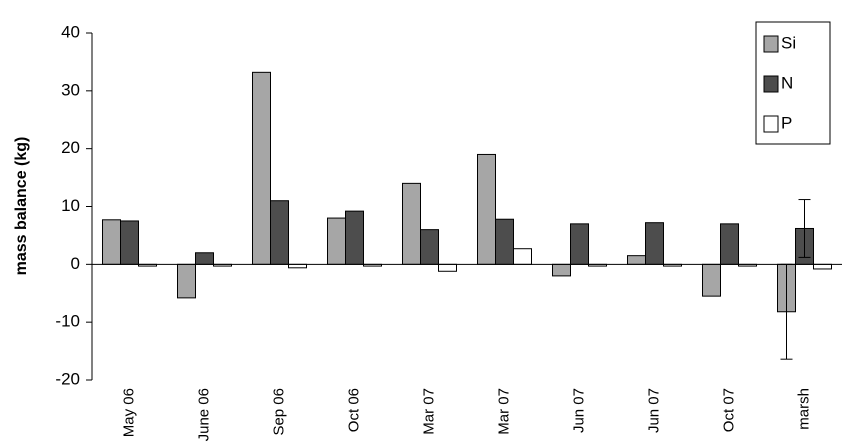  What do you see at coordinates (21, 206) in the screenshot?
I see `y-axis-label: mass balance (kg)` at bounding box center [21, 206].